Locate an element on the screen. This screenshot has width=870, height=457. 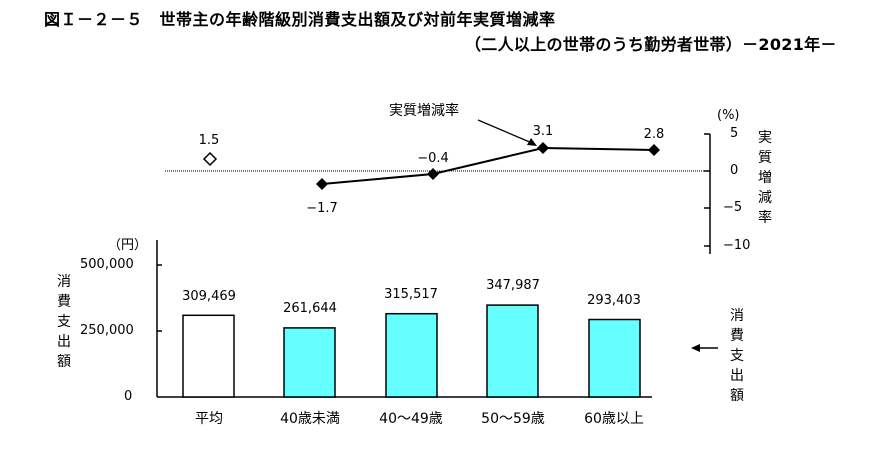
rate-callout: 実質増減率 is located at coordinates (424, 111).